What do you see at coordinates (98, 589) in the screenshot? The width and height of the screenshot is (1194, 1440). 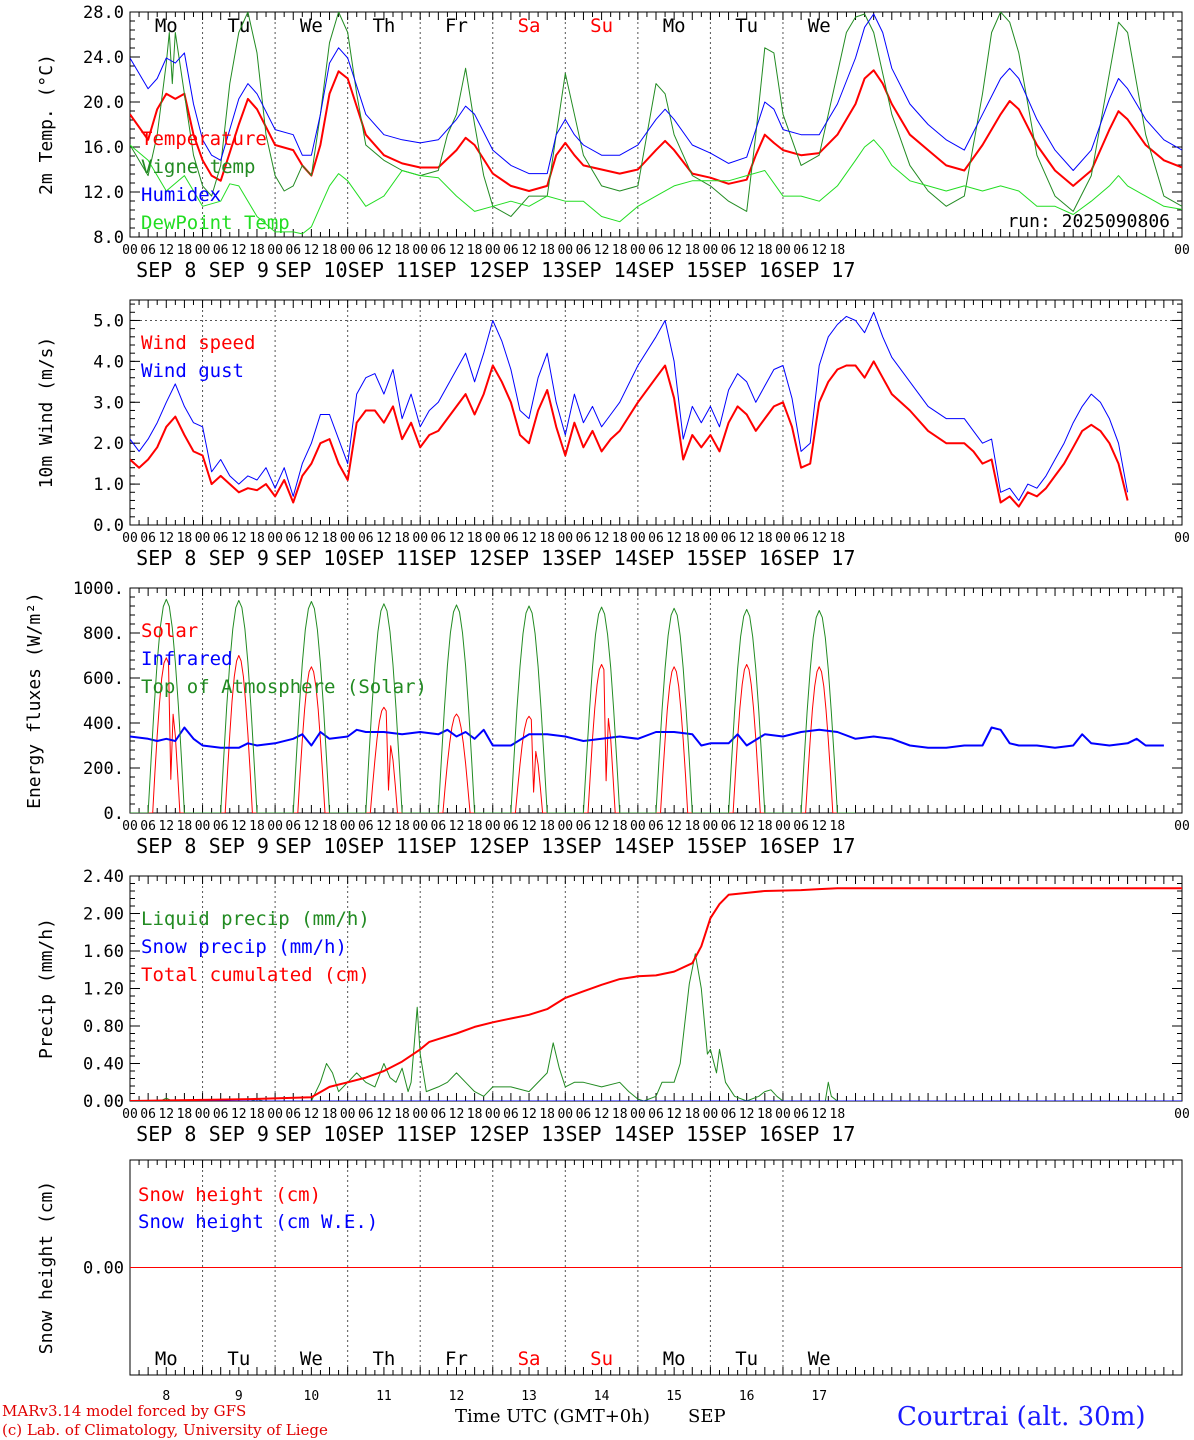 I see `y-tick-label: 1000.` at bounding box center [98, 589].